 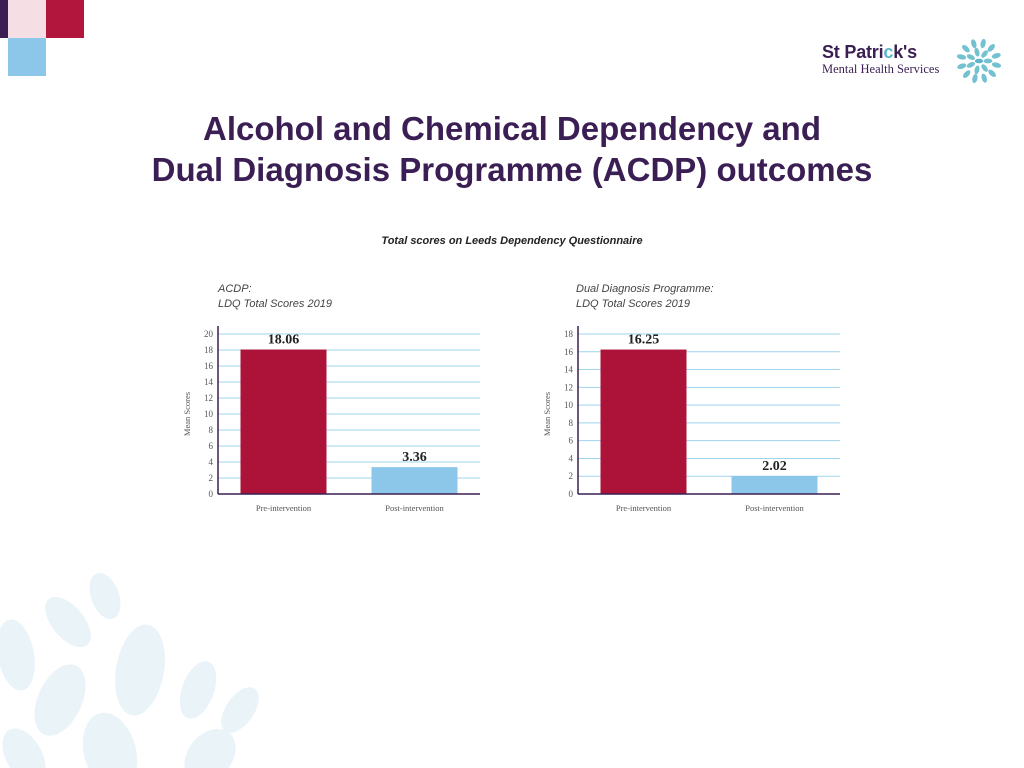 What do you see at coordinates (4, 19) in the screenshot?
I see `corner-square-purple` at bounding box center [4, 19].